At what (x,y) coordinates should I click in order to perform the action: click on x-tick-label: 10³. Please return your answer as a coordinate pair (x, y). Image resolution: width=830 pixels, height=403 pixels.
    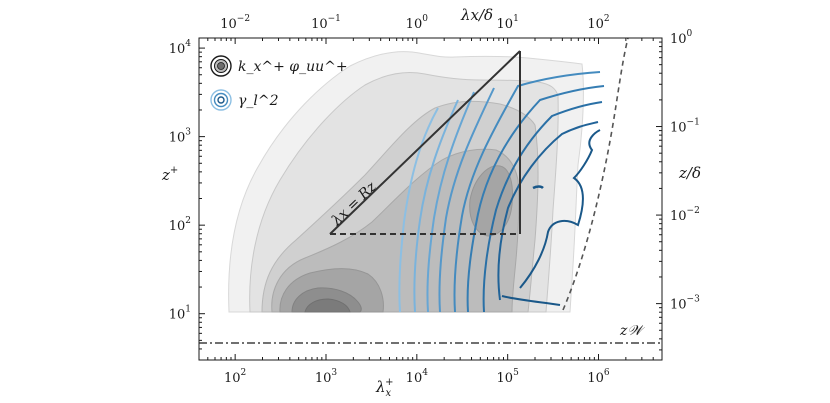
    Looking at the image, I should click on (326, 377).